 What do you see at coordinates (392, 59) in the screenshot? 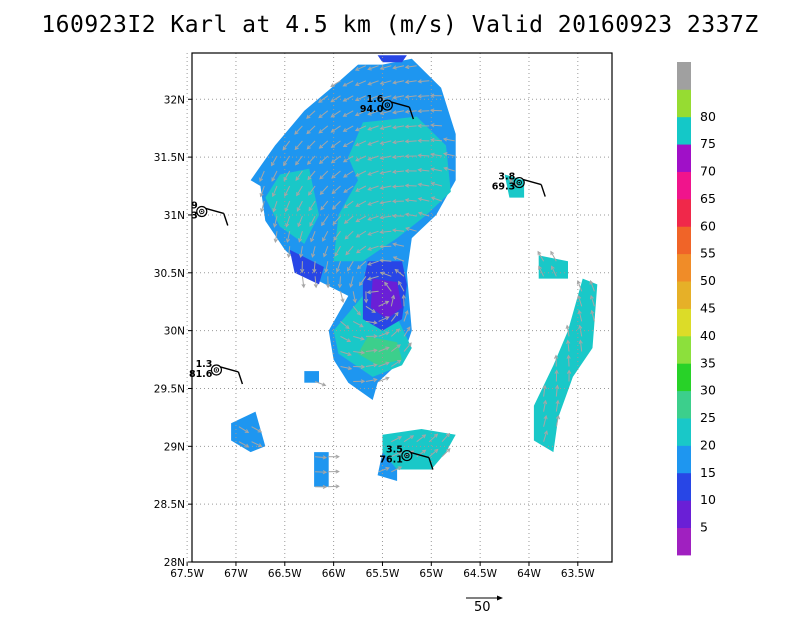
I see `region-blue-top` at bounding box center [392, 59].